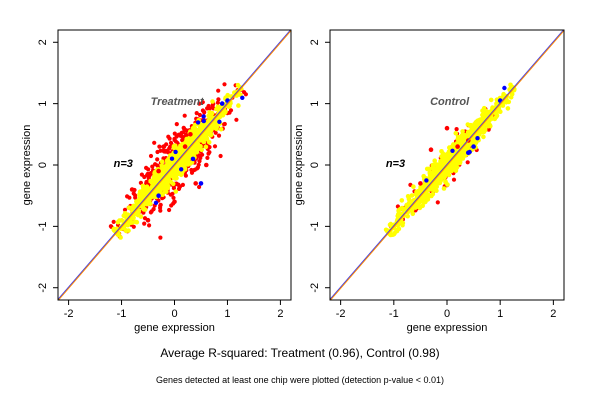 The height and width of the screenshot is (400, 600). What do you see at coordinates (315, 165) in the screenshot?
I see `y-tick-label: 0` at bounding box center [315, 165].